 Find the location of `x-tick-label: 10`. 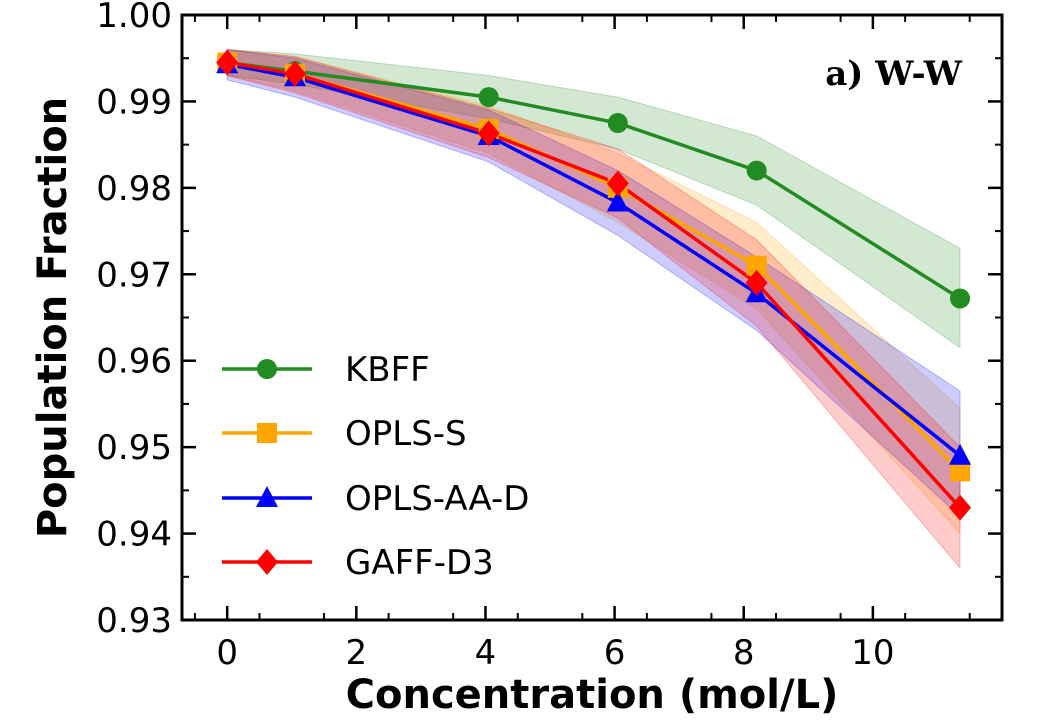

x-tick-label: 10 is located at coordinates (872, 653).